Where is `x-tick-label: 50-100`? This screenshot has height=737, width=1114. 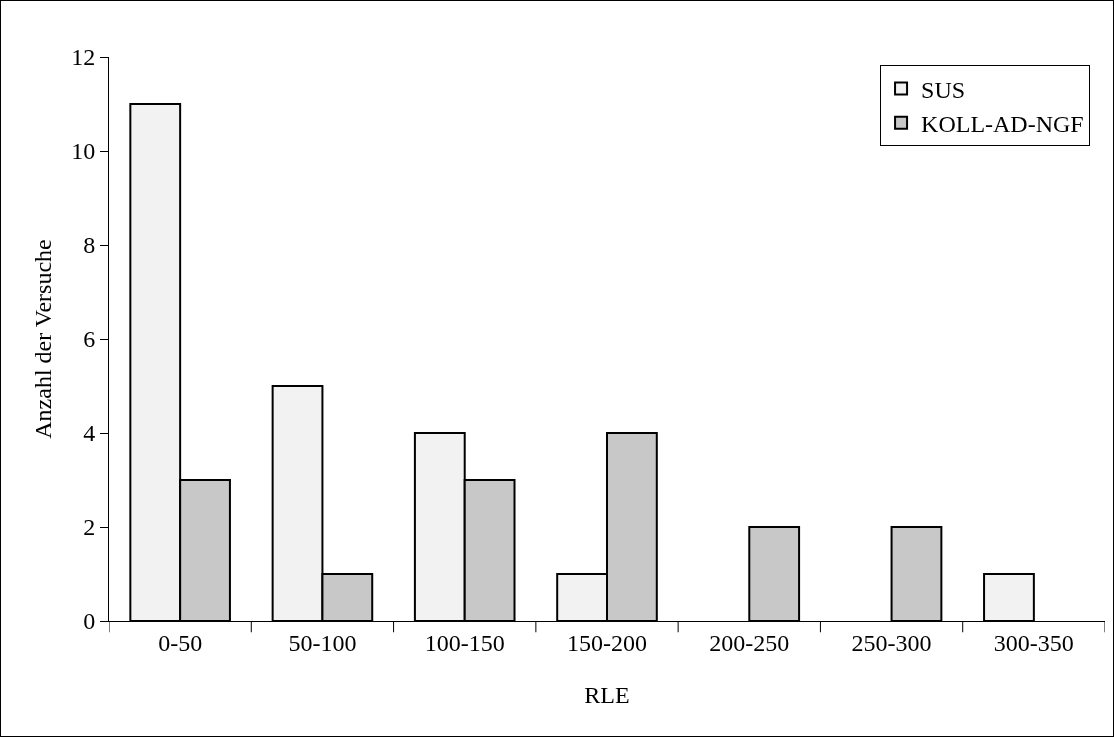 x-tick-label: 50-100 is located at coordinates (322, 642).